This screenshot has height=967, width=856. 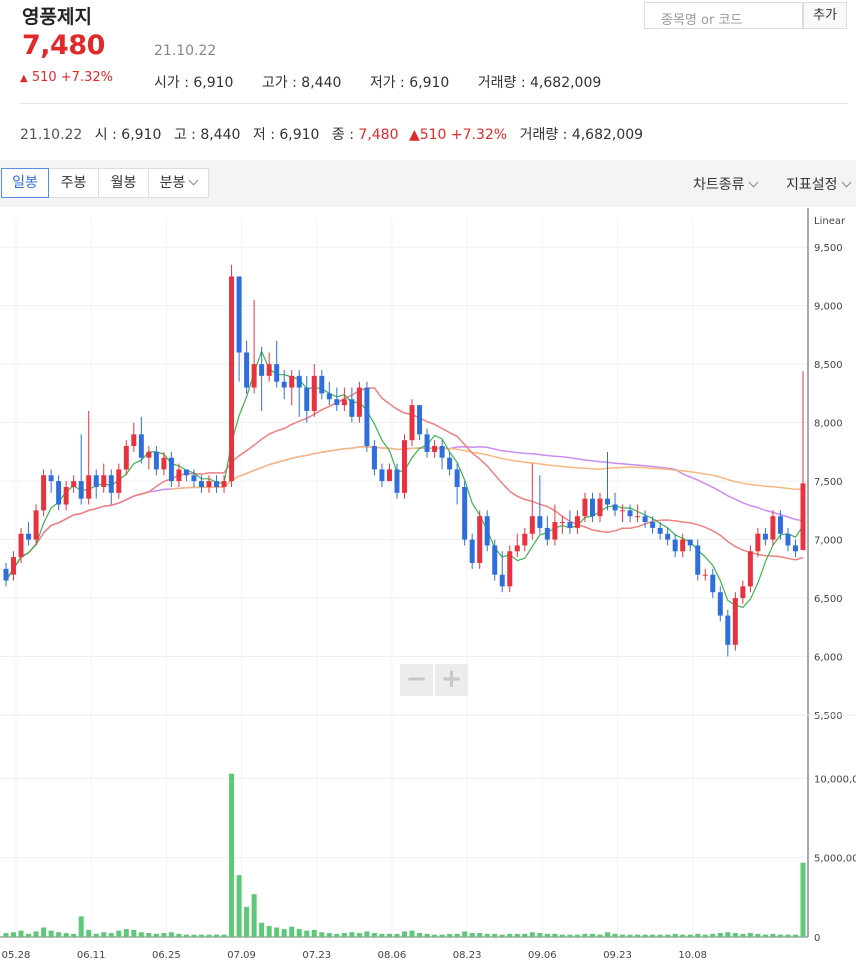 I want to click on low-price: 저가 : 6,910, so click(x=409, y=83).